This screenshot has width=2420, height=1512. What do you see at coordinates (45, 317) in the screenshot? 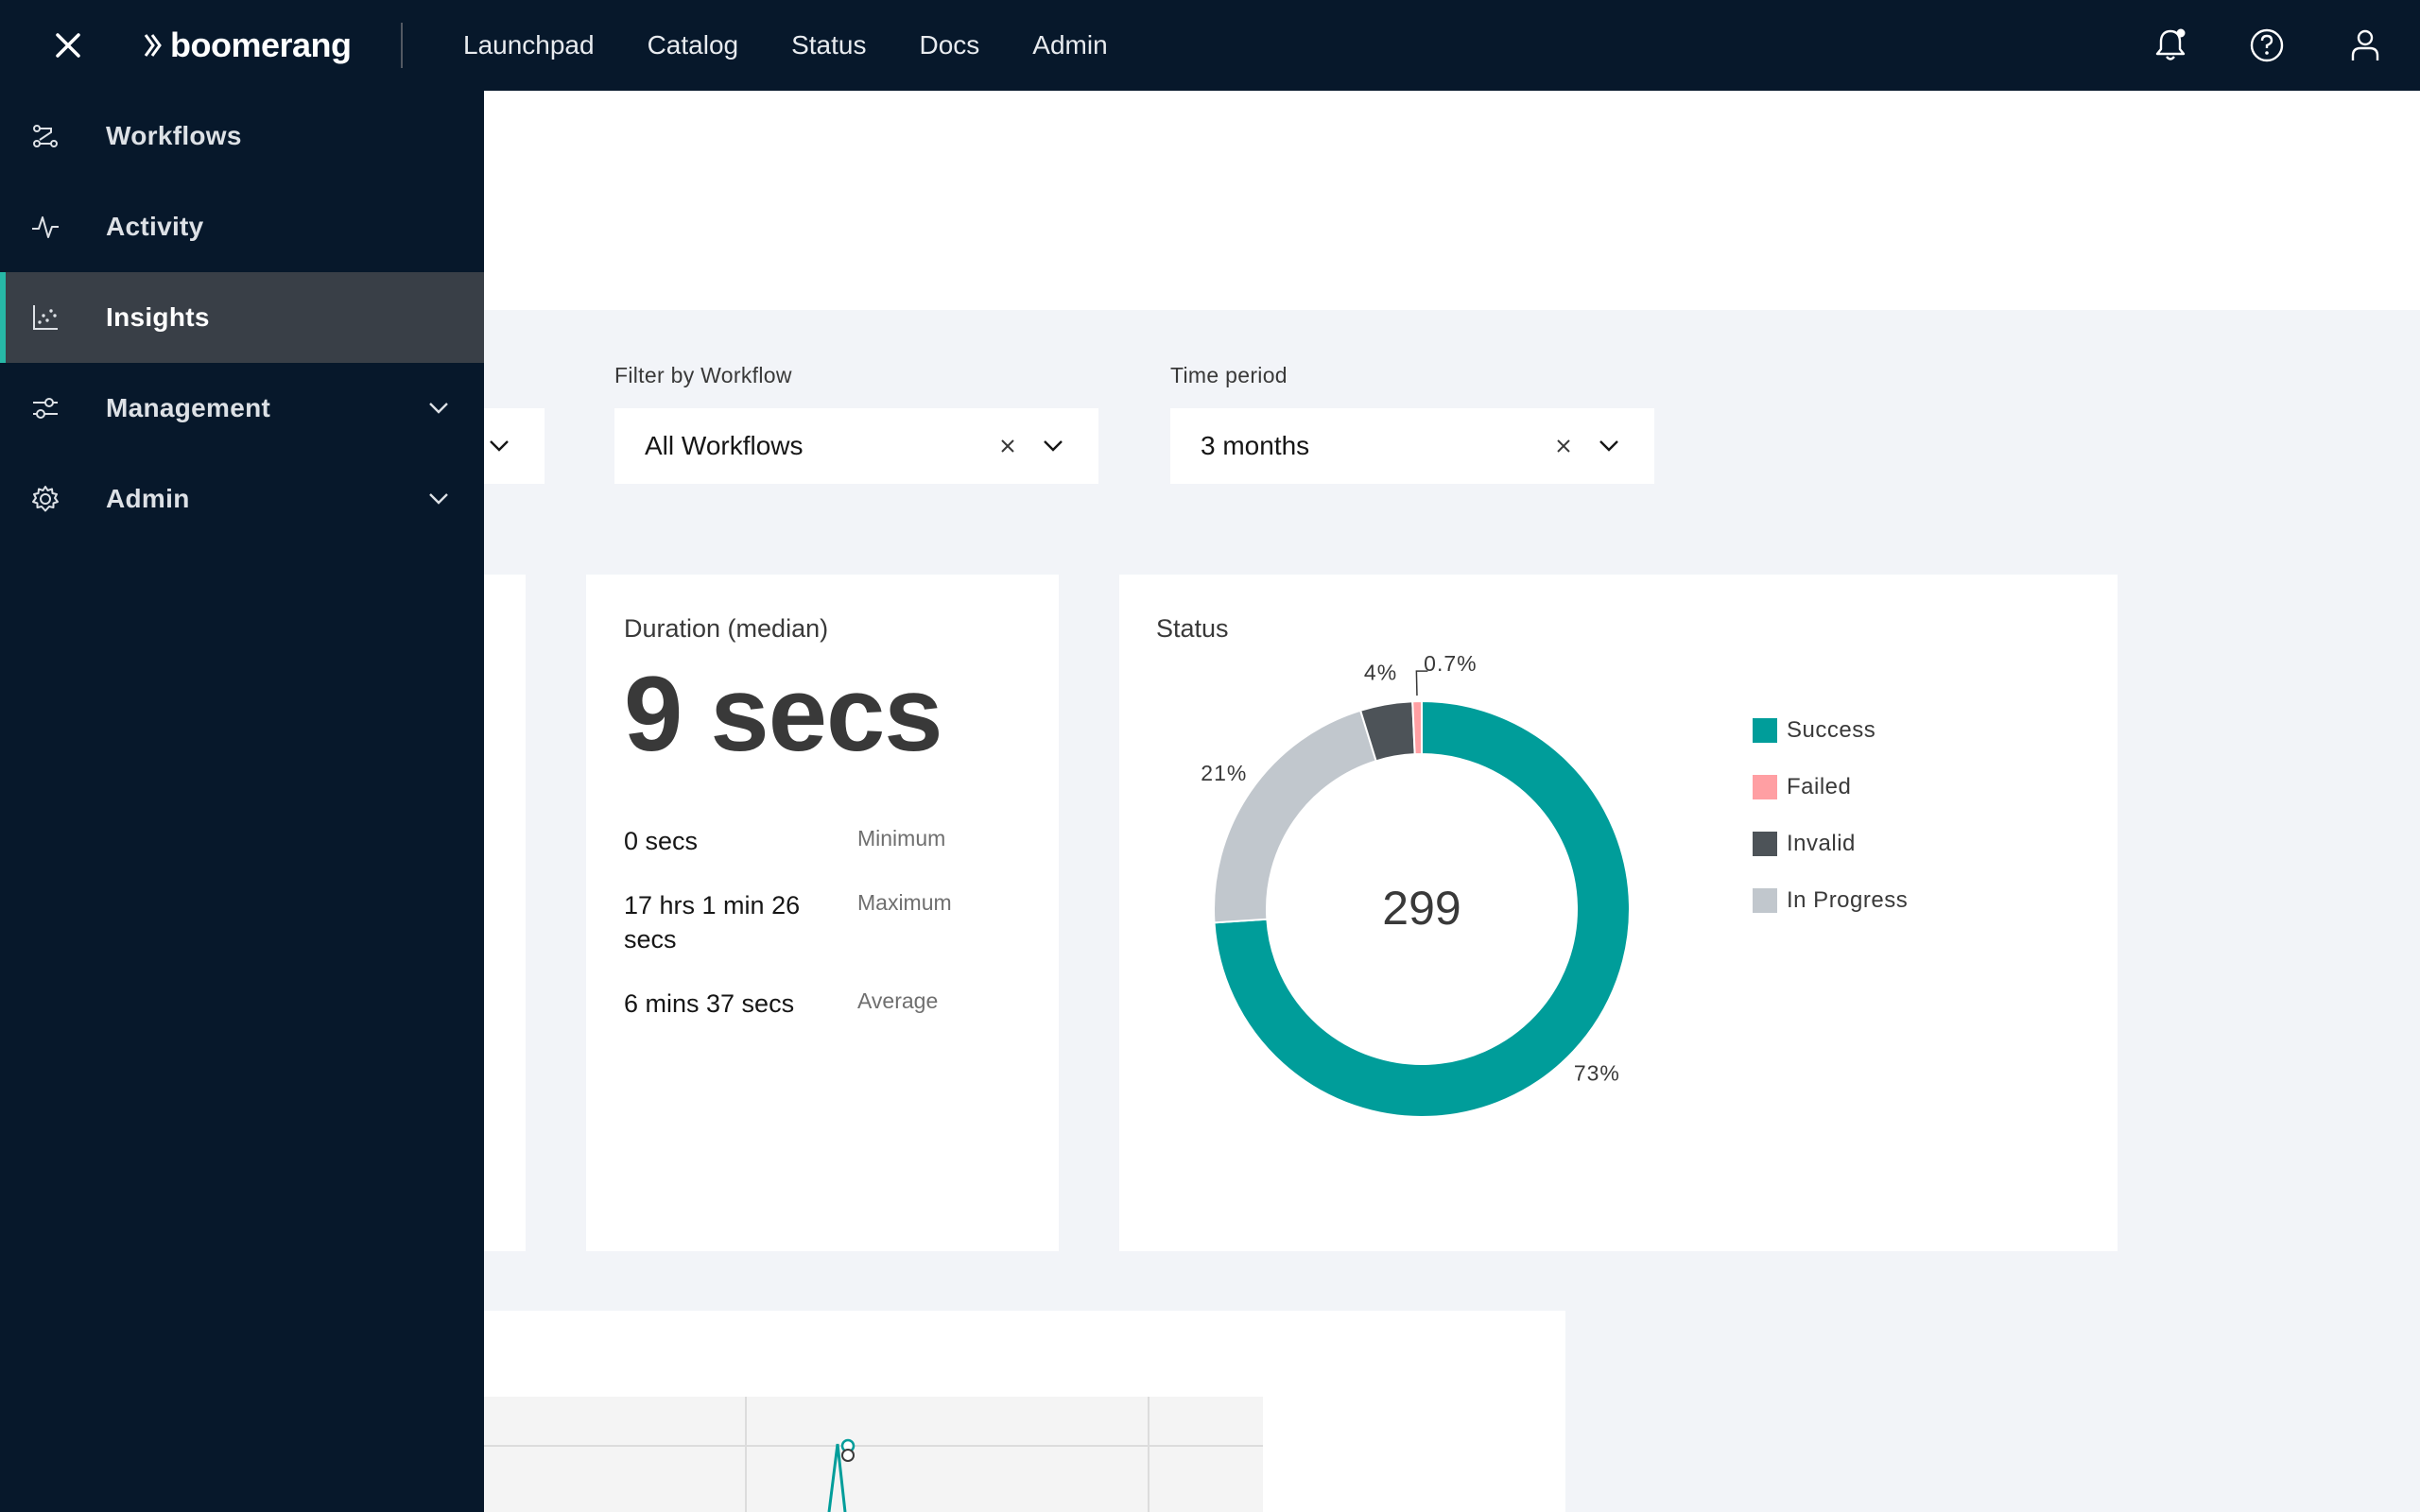
I see `insights-icon` at bounding box center [45, 317].